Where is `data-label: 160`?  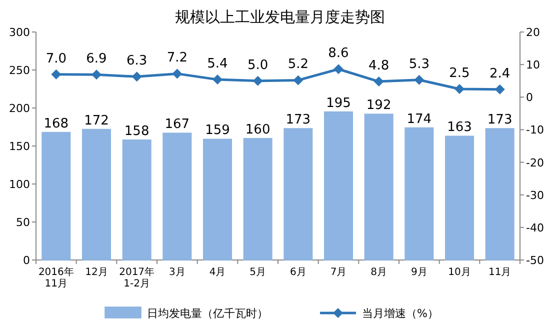 data-label: 160 is located at coordinates (257, 130).